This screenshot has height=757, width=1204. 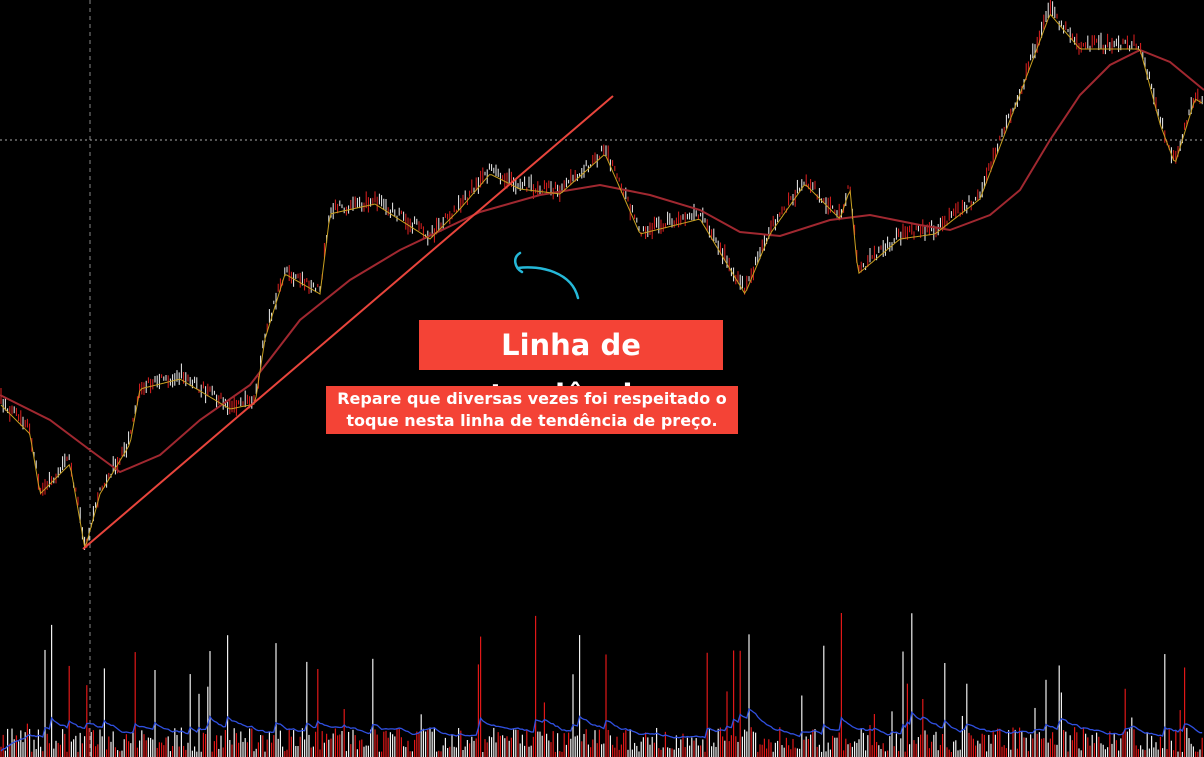 I want to click on arrow, so click(x=547, y=275).